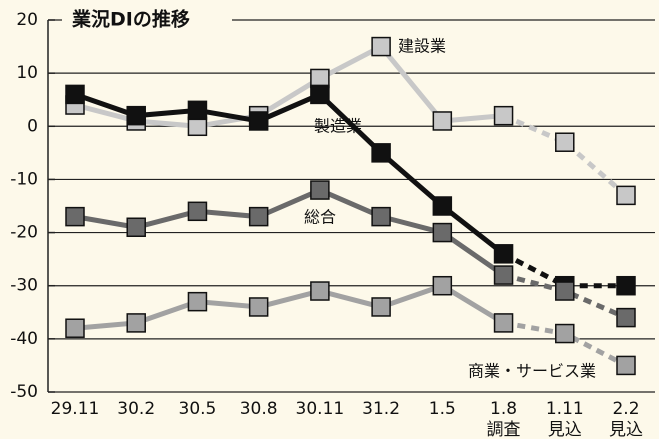  What do you see at coordinates (136, 409) in the screenshot?
I see `x-tick-label: 30.2` at bounding box center [136, 409].